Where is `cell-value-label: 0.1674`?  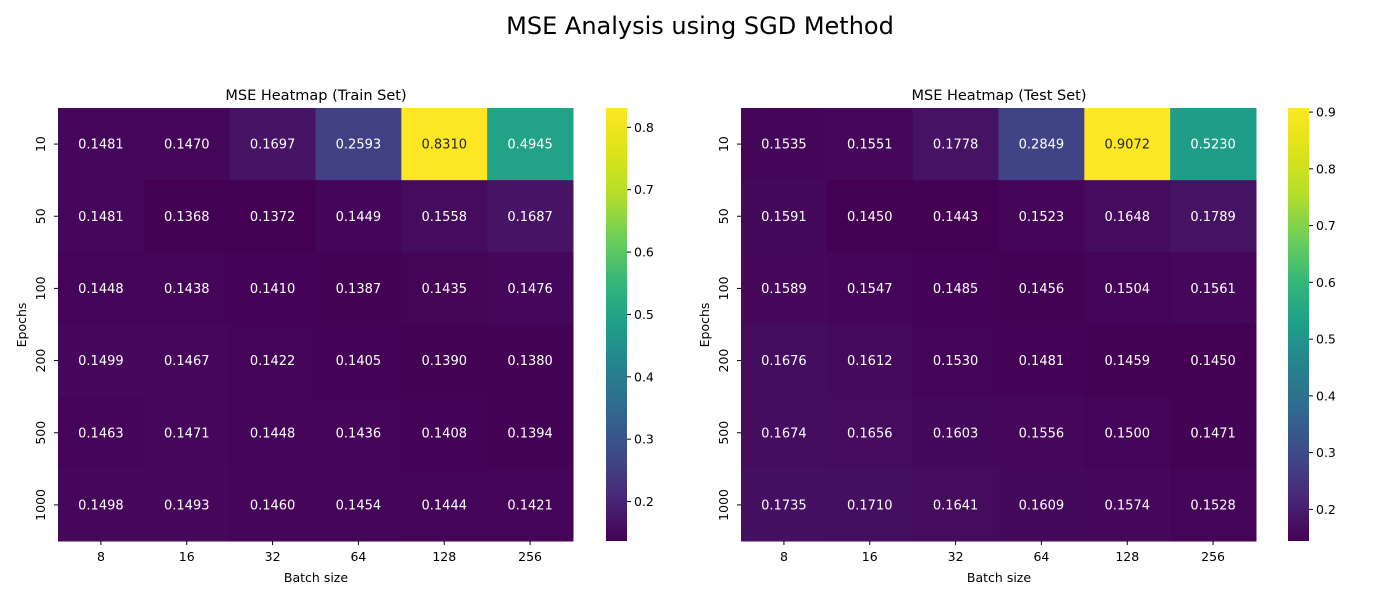
cell-value-label: 0.1674 is located at coordinates (784, 433).